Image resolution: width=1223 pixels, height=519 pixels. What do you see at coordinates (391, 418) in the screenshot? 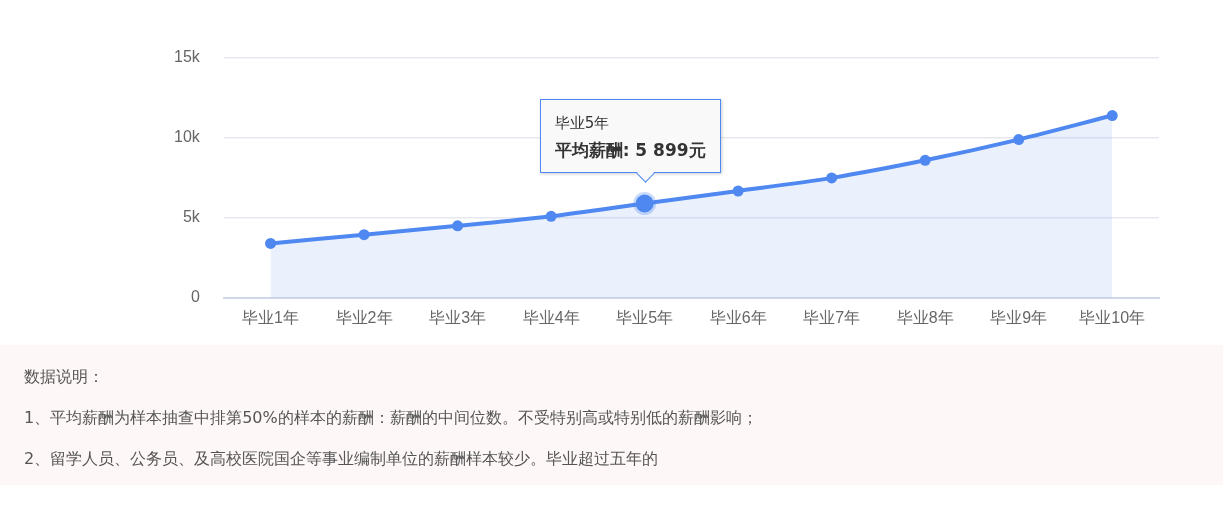
I see `text: 1、平均薪酬为样本抽查中排第50%的样本的薪酬：薪酬的中间位数。不受特别高或特别低的薪酬影响；` at bounding box center [391, 418].